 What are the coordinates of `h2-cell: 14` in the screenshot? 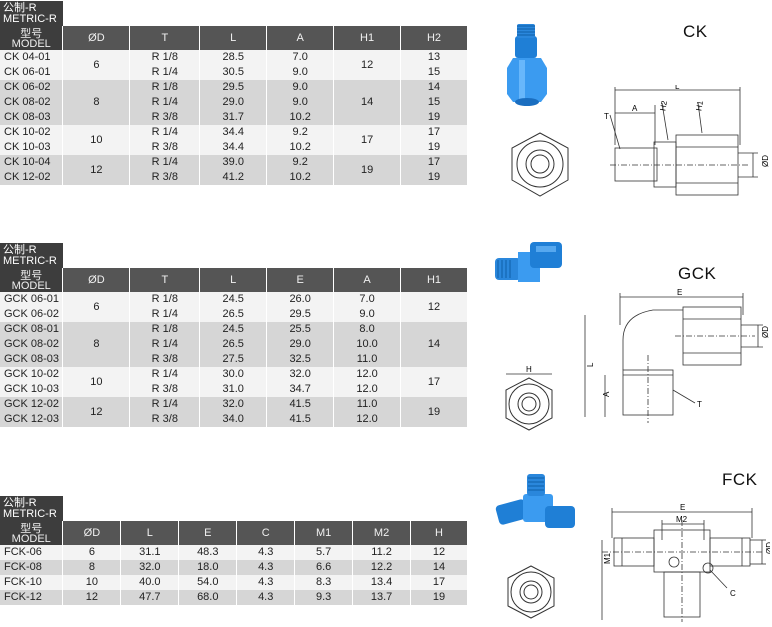 It's located at (434, 87).